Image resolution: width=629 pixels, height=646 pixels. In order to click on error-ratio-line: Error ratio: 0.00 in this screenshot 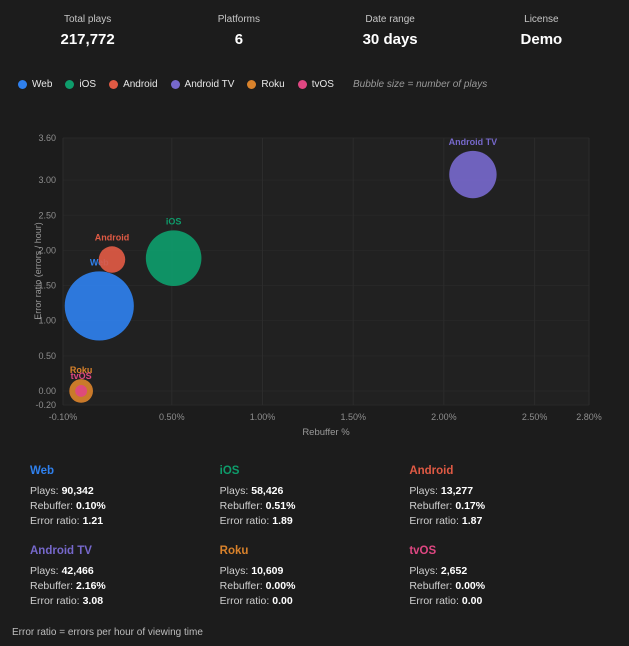, I will do `click(504, 601)`.